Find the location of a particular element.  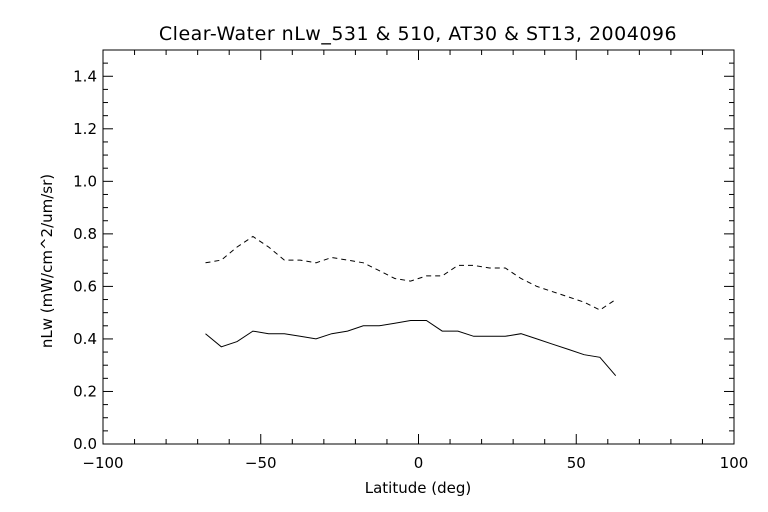

series-layer is located at coordinates (411, 306).